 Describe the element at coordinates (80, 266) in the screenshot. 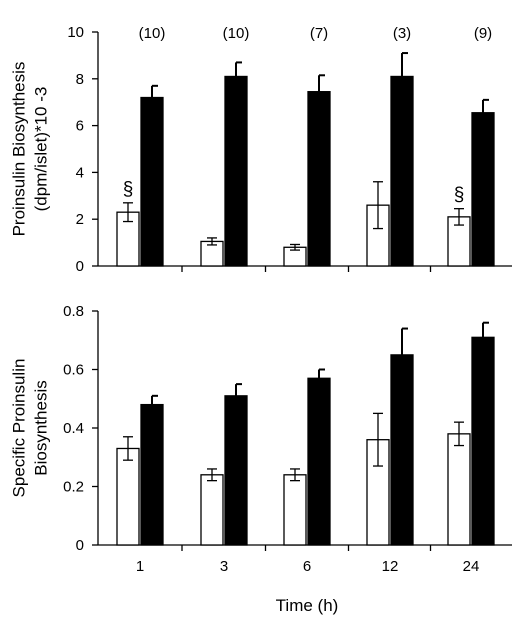

I see `panel1-ytick-label: 0` at that location.